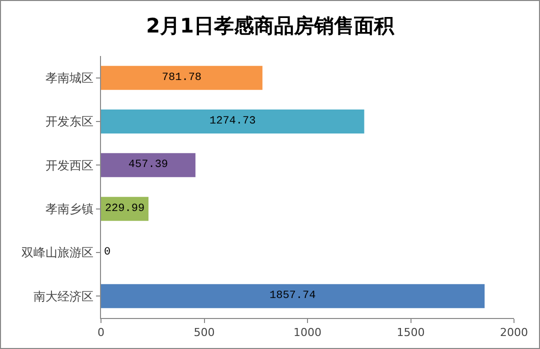 The width and height of the screenshot is (540, 349). I want to click on x-tick-label: 500, so click(204, 333).